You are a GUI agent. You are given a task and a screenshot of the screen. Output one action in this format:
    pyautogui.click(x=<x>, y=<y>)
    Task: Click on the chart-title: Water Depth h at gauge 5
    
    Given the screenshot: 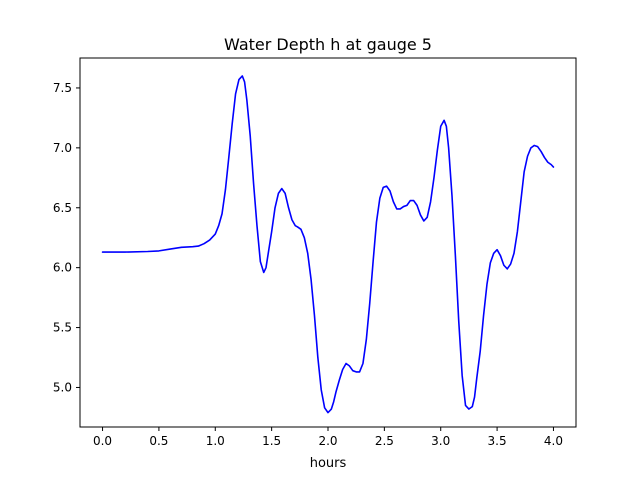 What is the action you would take?
    pyautogui.click(x=328, y=44)
    